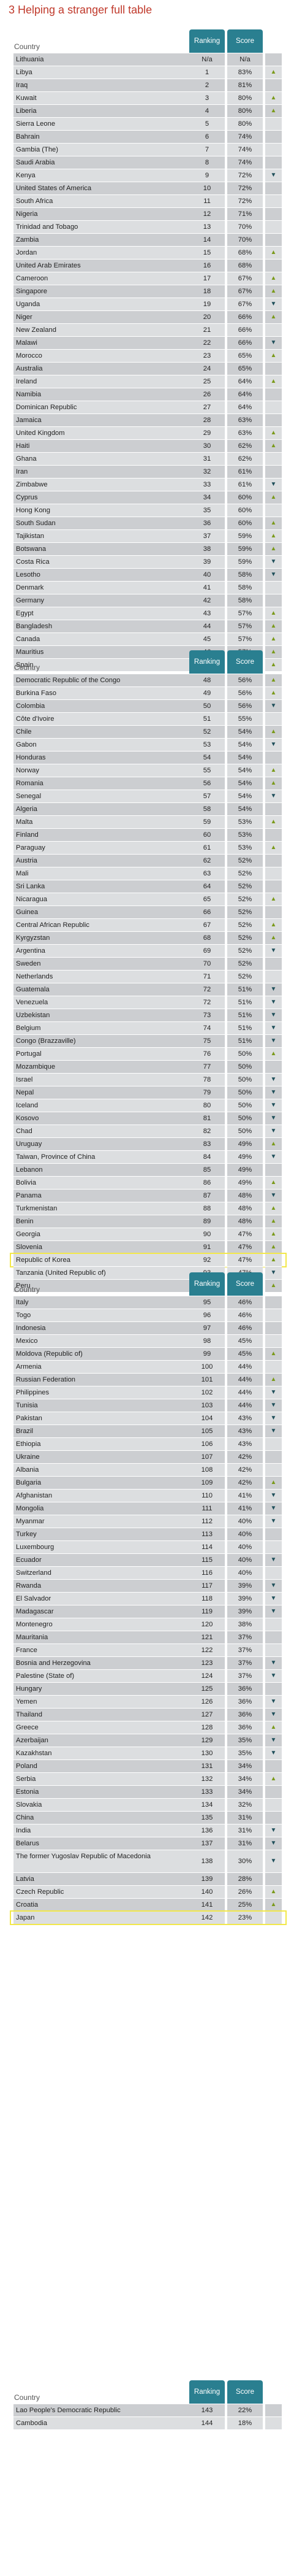  I want to click on ranking-value: 101, so click(207, 1379).